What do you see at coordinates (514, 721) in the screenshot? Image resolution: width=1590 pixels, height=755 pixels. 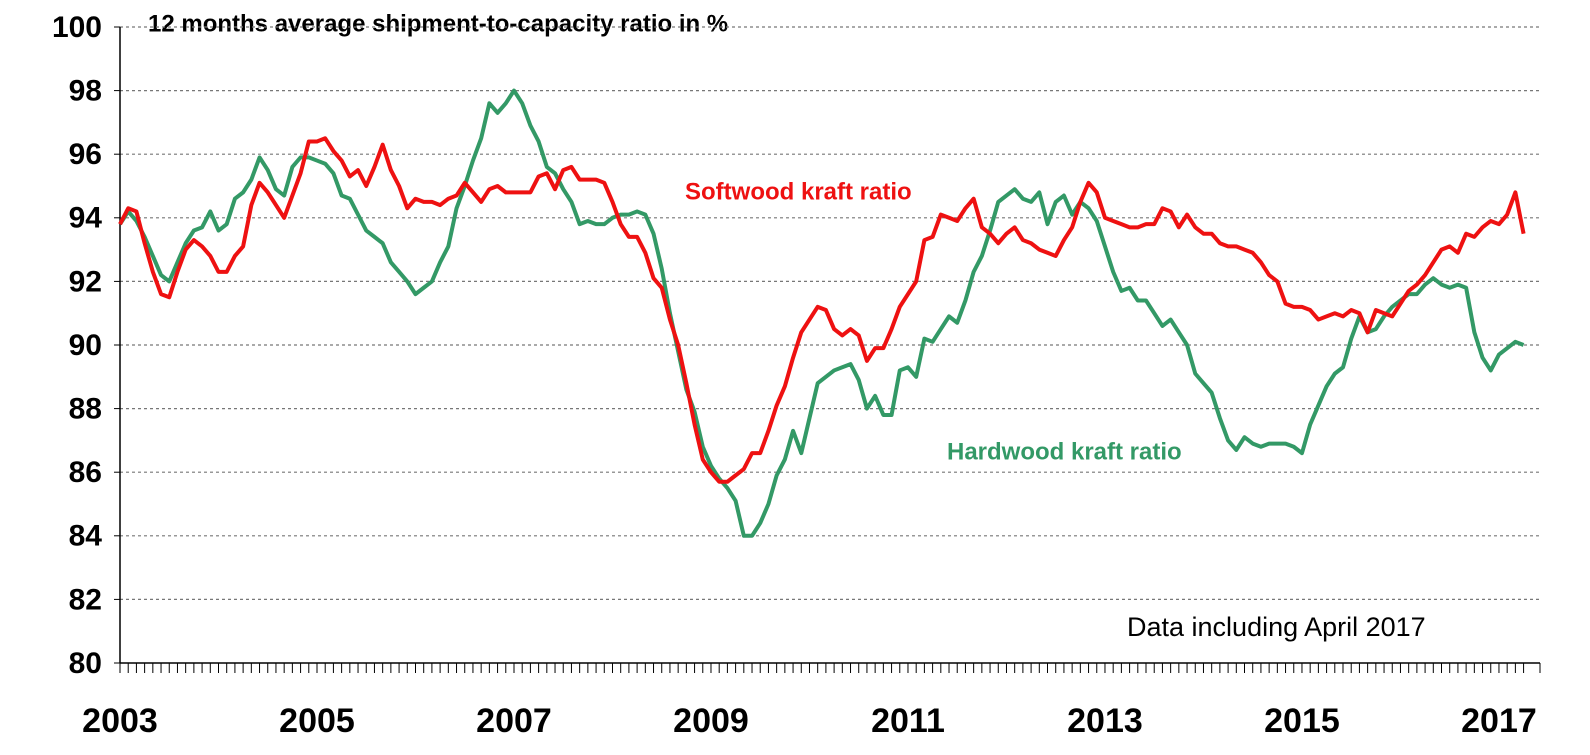 I see `x-tick-label: 2007` at bounding box center [514, 721].